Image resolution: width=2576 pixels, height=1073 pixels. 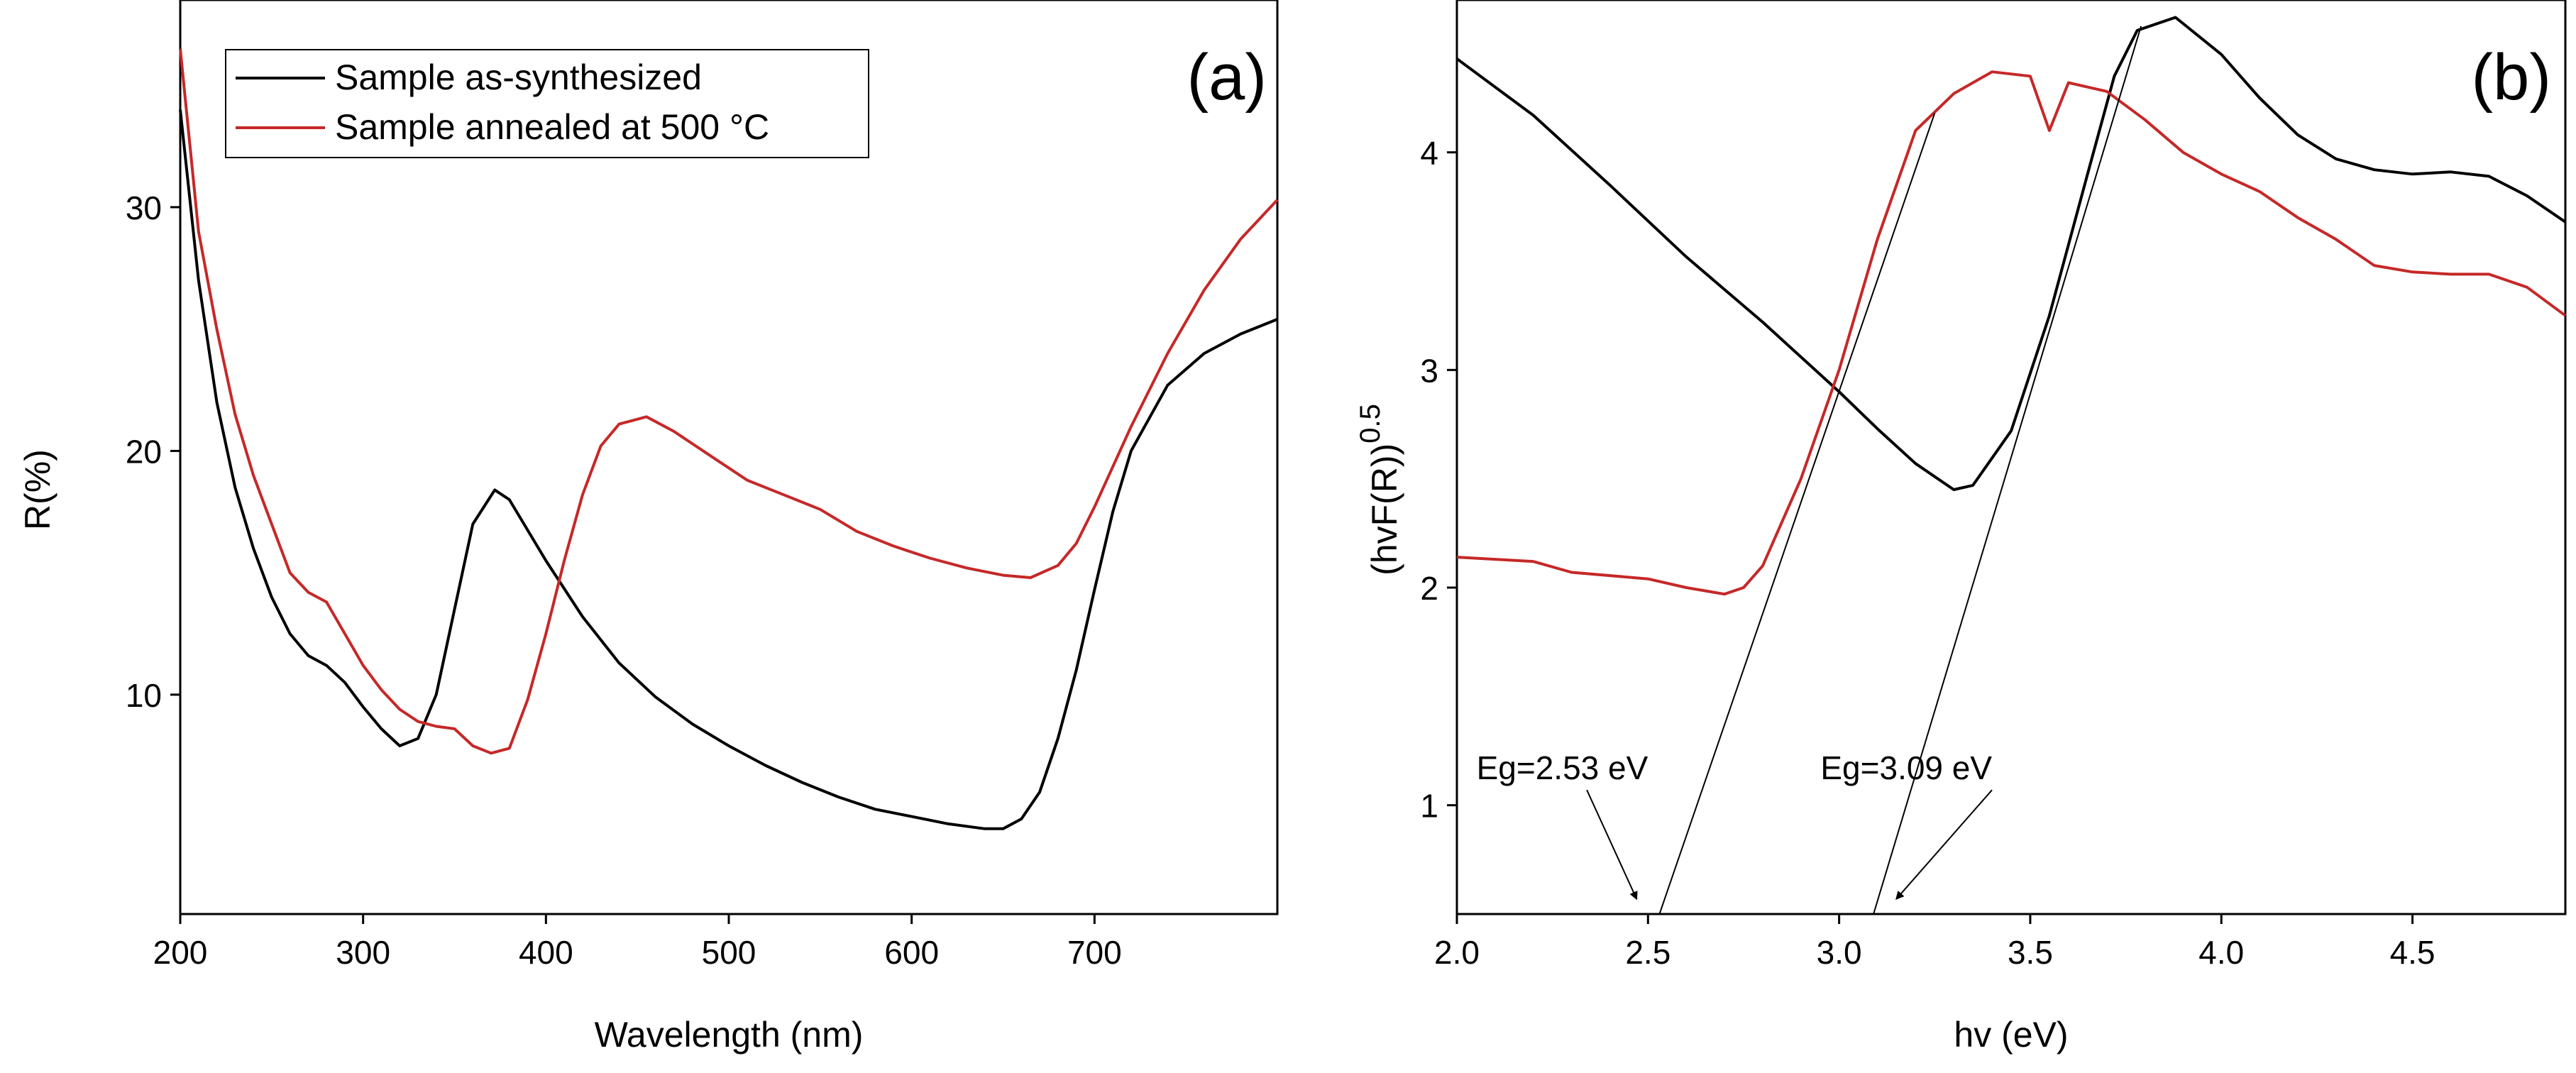 What do you see at coordinates (1562, 767) in the screenshot?
I see `band-gap-annotation-1: Eg=2.53 eV` at bounding box center [1562, 767].